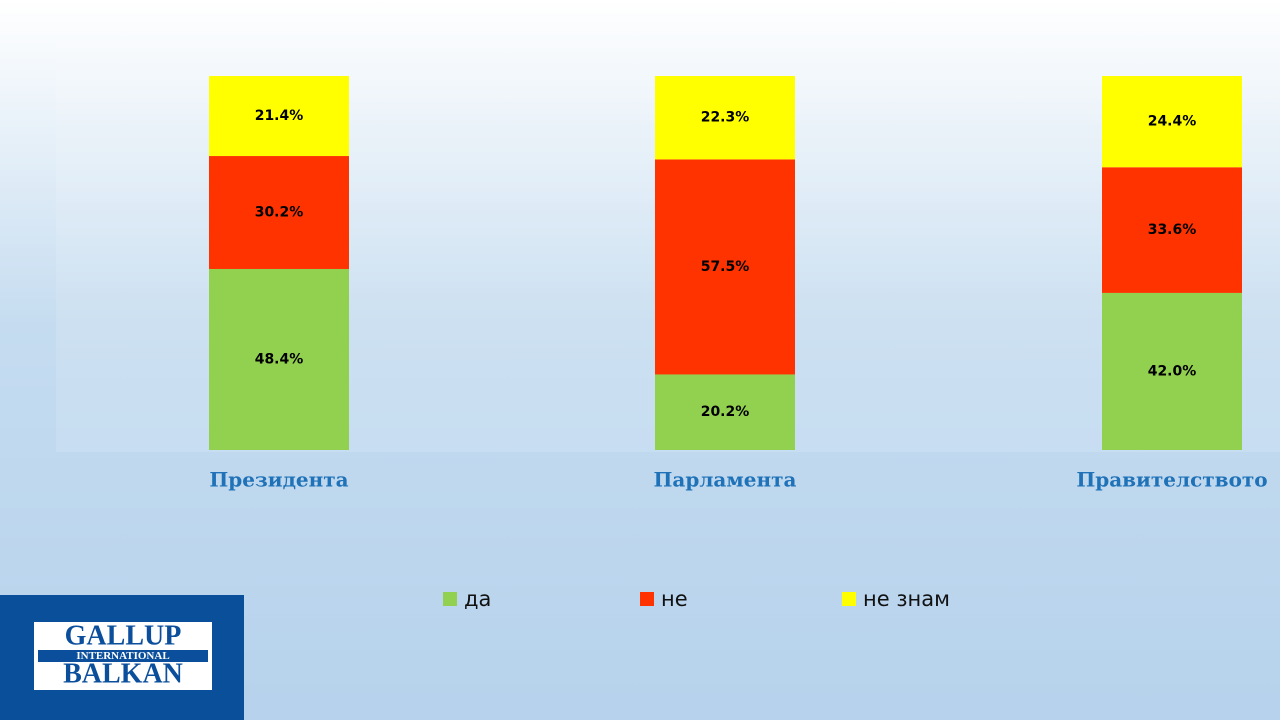 The image size is (1280, 720). I want to click on x-tick-label: Правителството, so click(1171, 480).